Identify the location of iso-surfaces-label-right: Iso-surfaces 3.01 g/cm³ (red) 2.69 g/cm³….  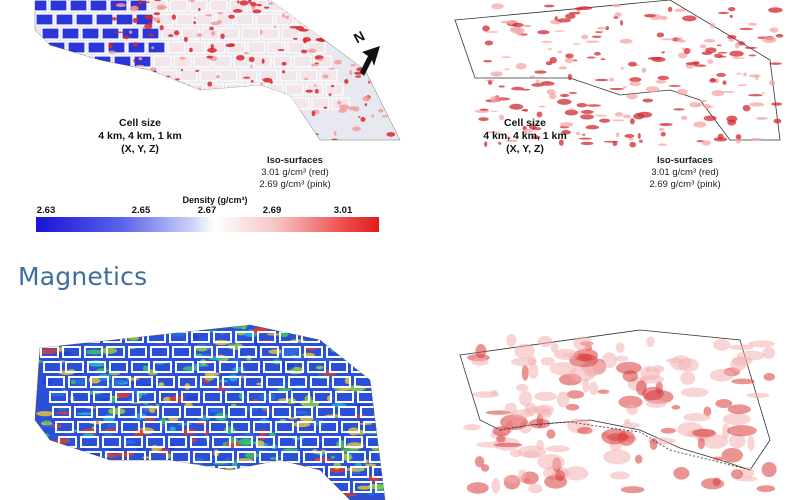
(685, 173).